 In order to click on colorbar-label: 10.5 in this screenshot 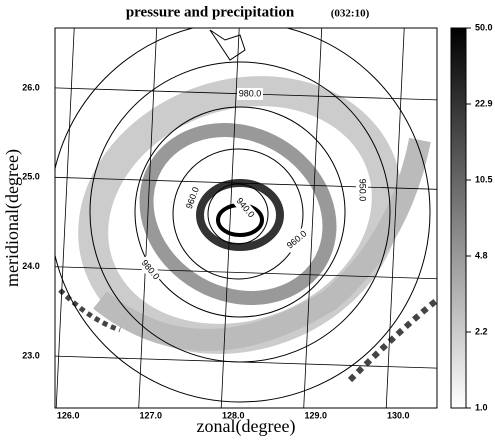, I will do `click(484, 179)`.